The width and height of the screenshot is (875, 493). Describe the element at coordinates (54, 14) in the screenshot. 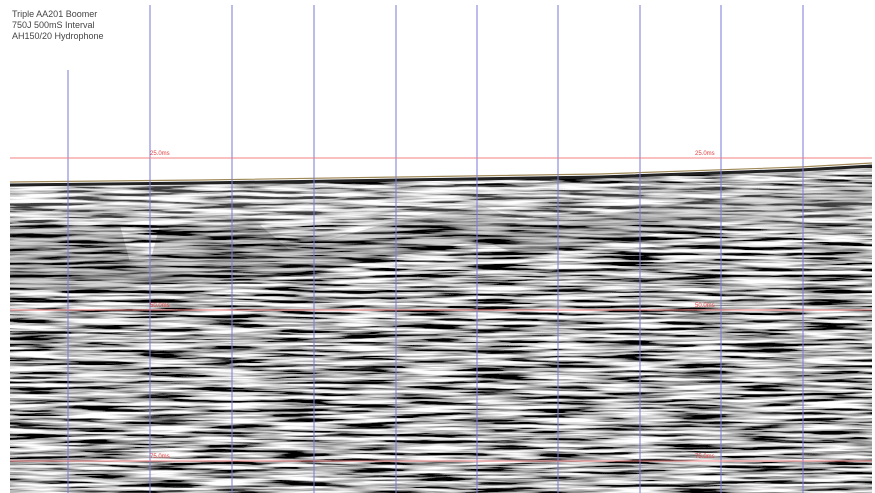

I see `header-line: Triple AA201 Boomer` at that location.